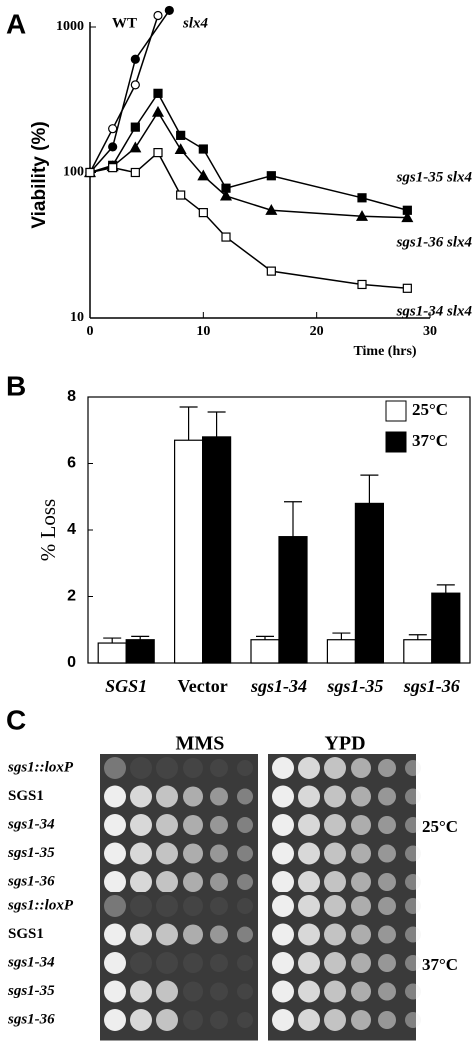 The width and height of the screenshot is (475, 1048). What do you see at coordinates (344, 744) in the screenshot?
I see `column-title: YPD` at bounding box center [344, 744].